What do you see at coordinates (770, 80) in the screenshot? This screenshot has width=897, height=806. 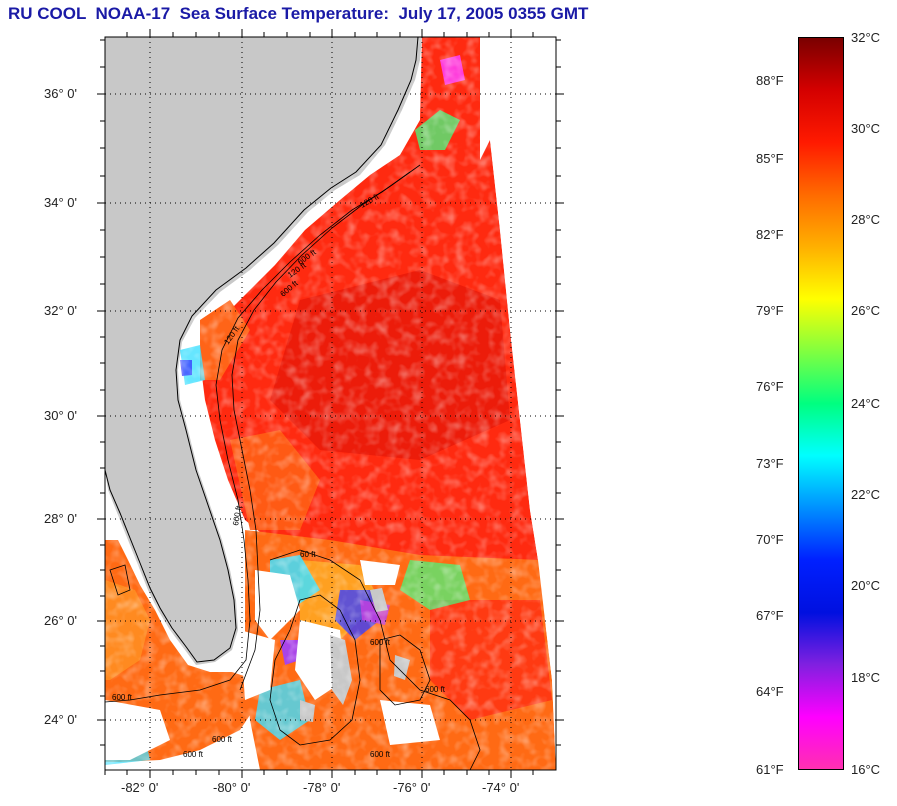 I see `colorbar-fahrenheit-label: 88°F` at bounding box center [770, 80].